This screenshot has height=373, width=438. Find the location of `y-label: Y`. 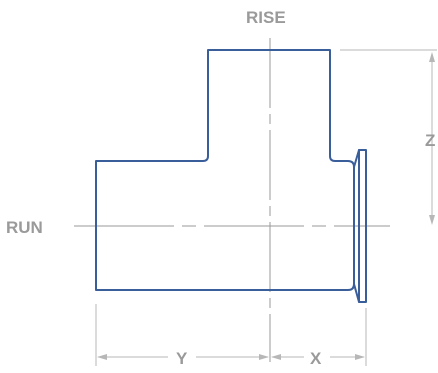

y-label: Y is located at coordinates (182, 358).